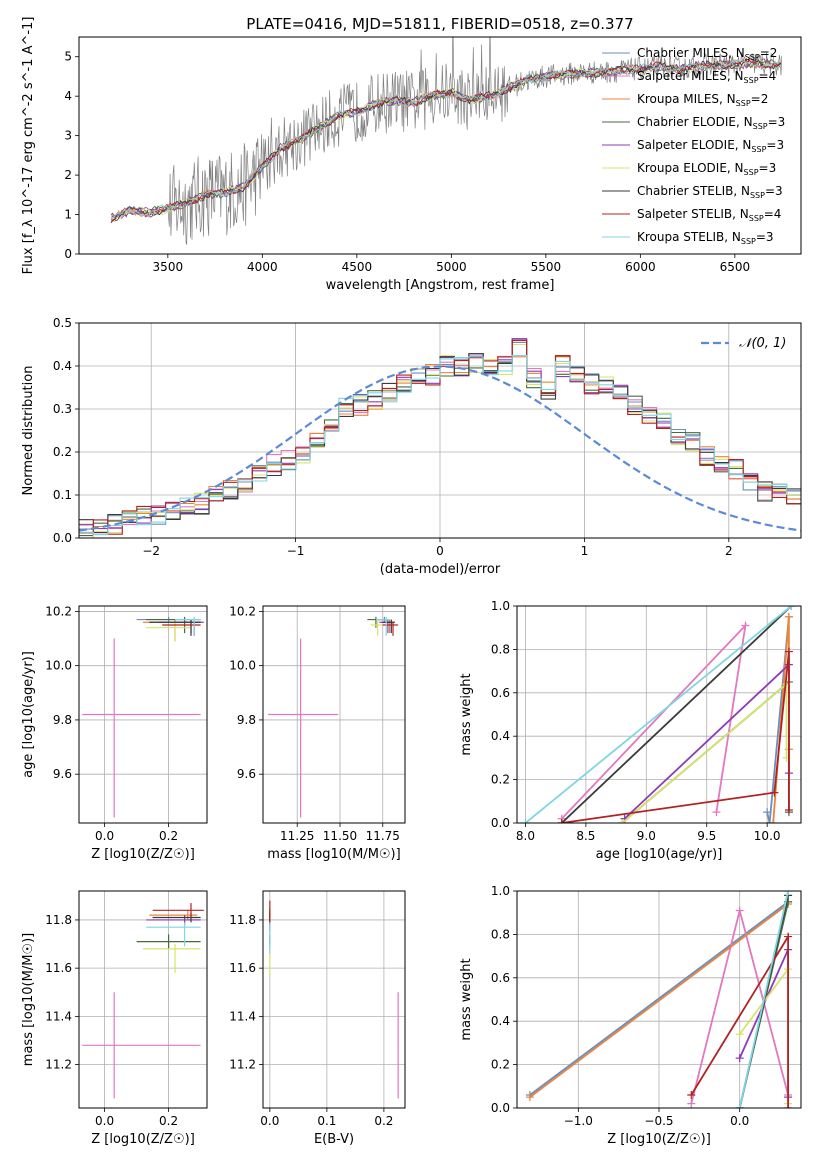  What do you see at coordinates (242, 1065) in the screenshot?
I see `y-tick-label: 11.2` at bounding box center [242, 1065].